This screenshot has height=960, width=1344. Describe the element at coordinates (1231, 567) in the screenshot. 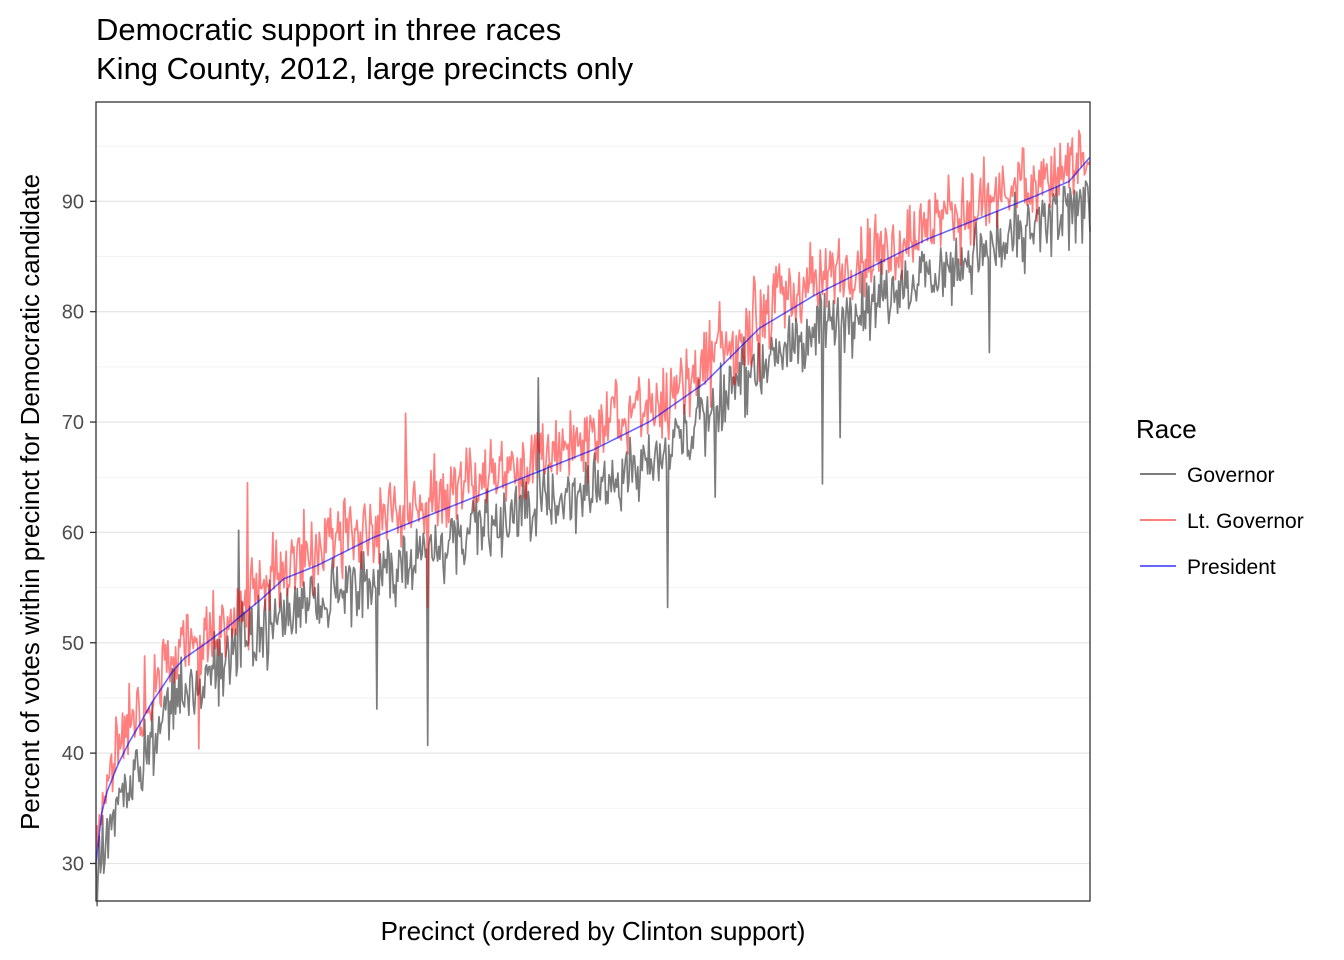

I see `legend-label-president: President` at that location.